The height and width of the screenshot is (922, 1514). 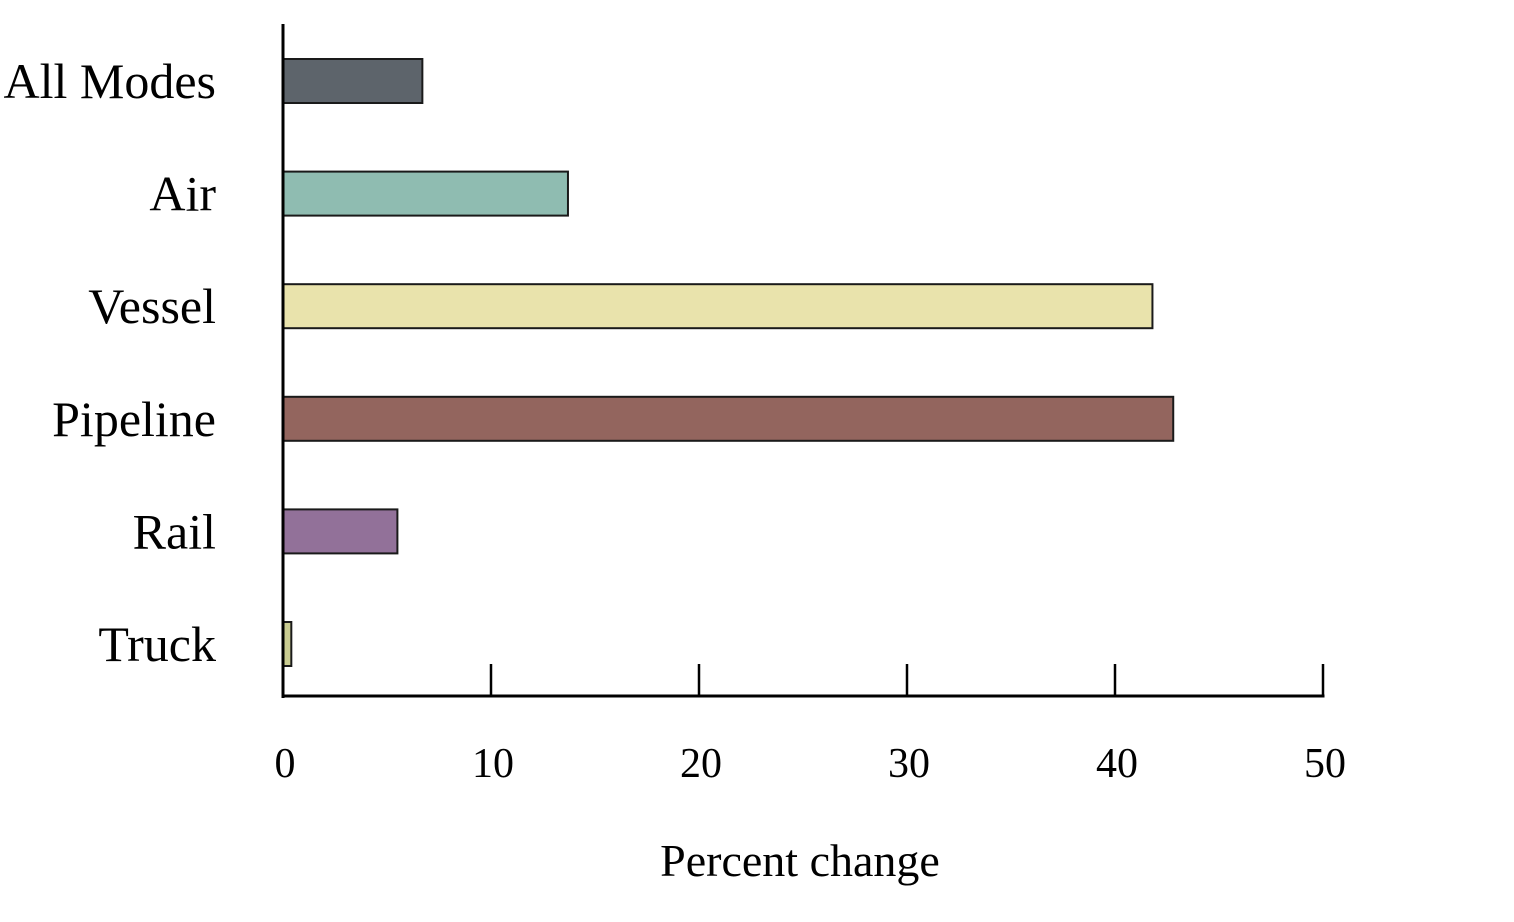 What do you see at coordinates (909, 764) in the screenshot?
I see `x-tick-label-30: 30` at bounding box center [909, 764].